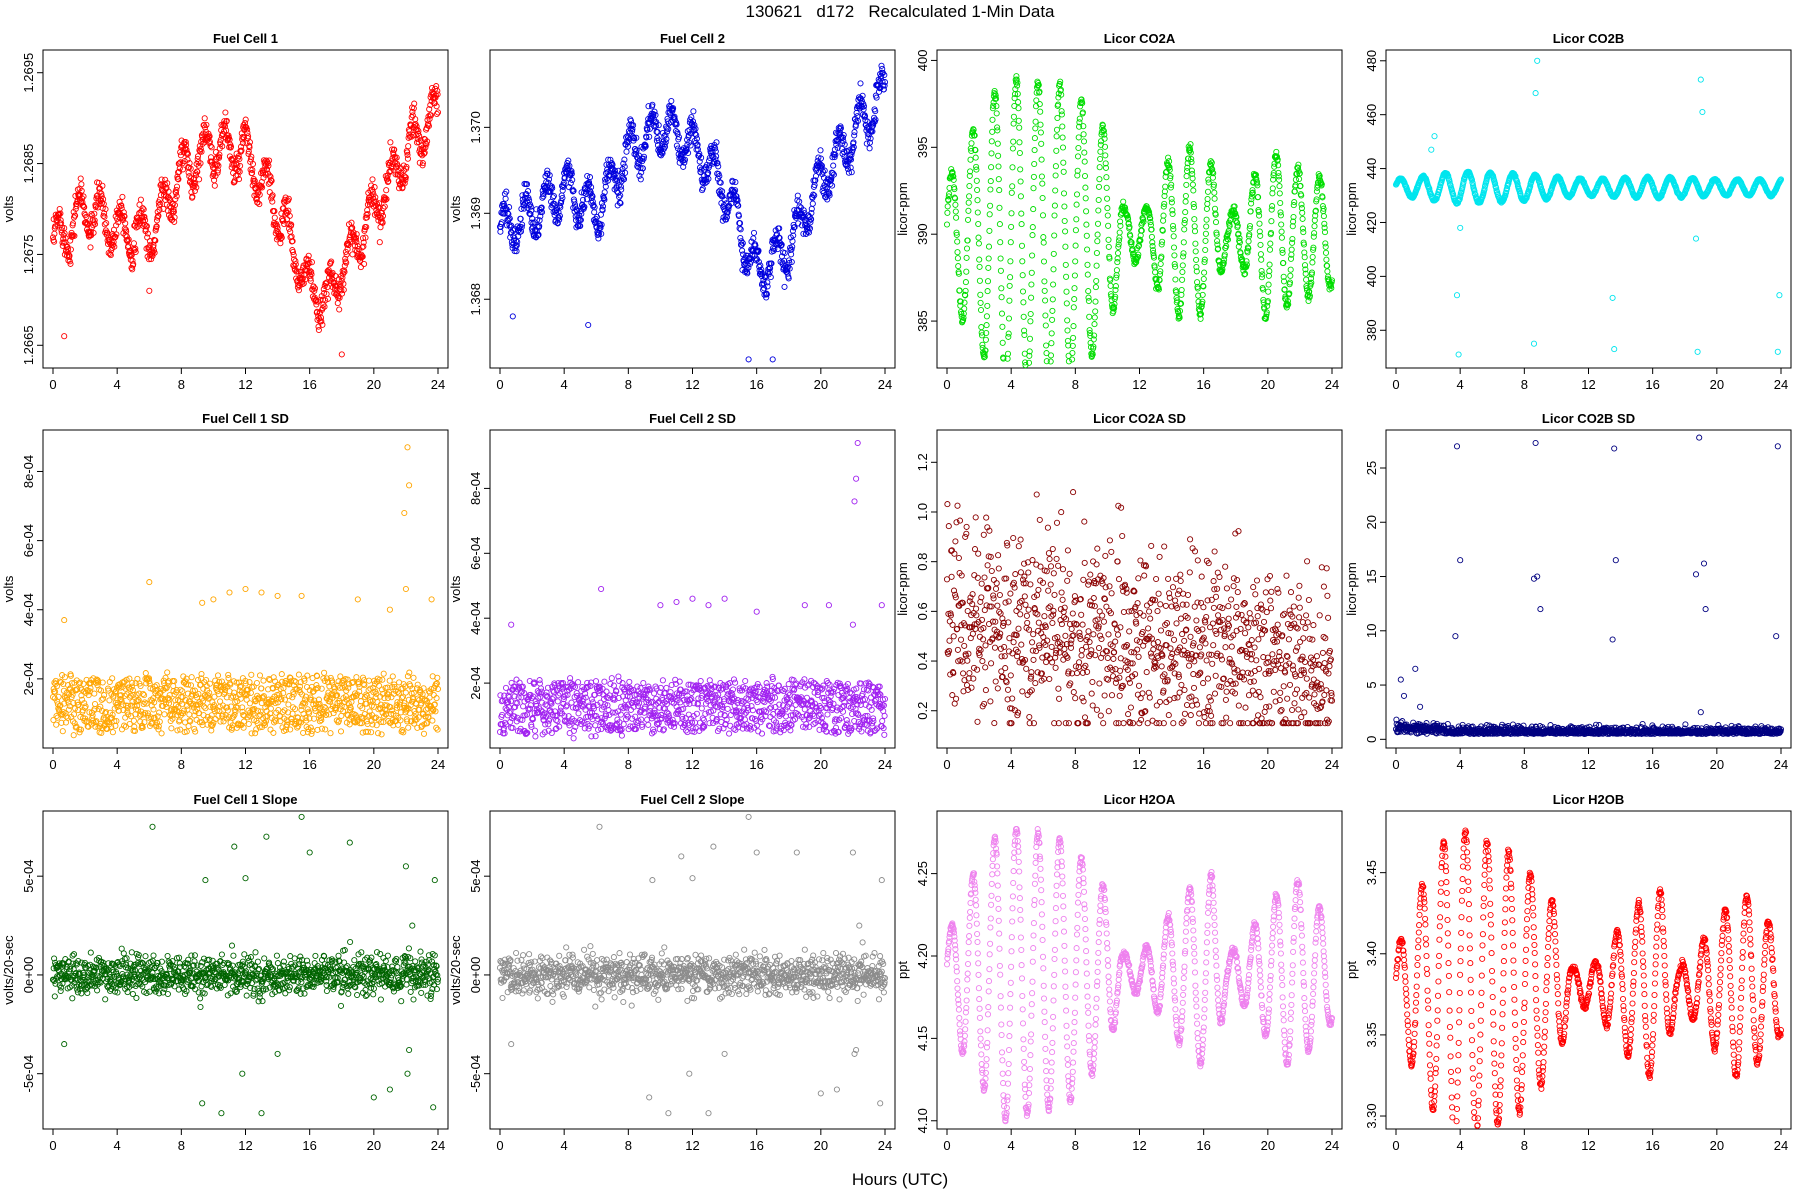 This screenshot has height=1200, width=1800. I want to click on panel-title: Fuel Cell 2, so click(692, 38).